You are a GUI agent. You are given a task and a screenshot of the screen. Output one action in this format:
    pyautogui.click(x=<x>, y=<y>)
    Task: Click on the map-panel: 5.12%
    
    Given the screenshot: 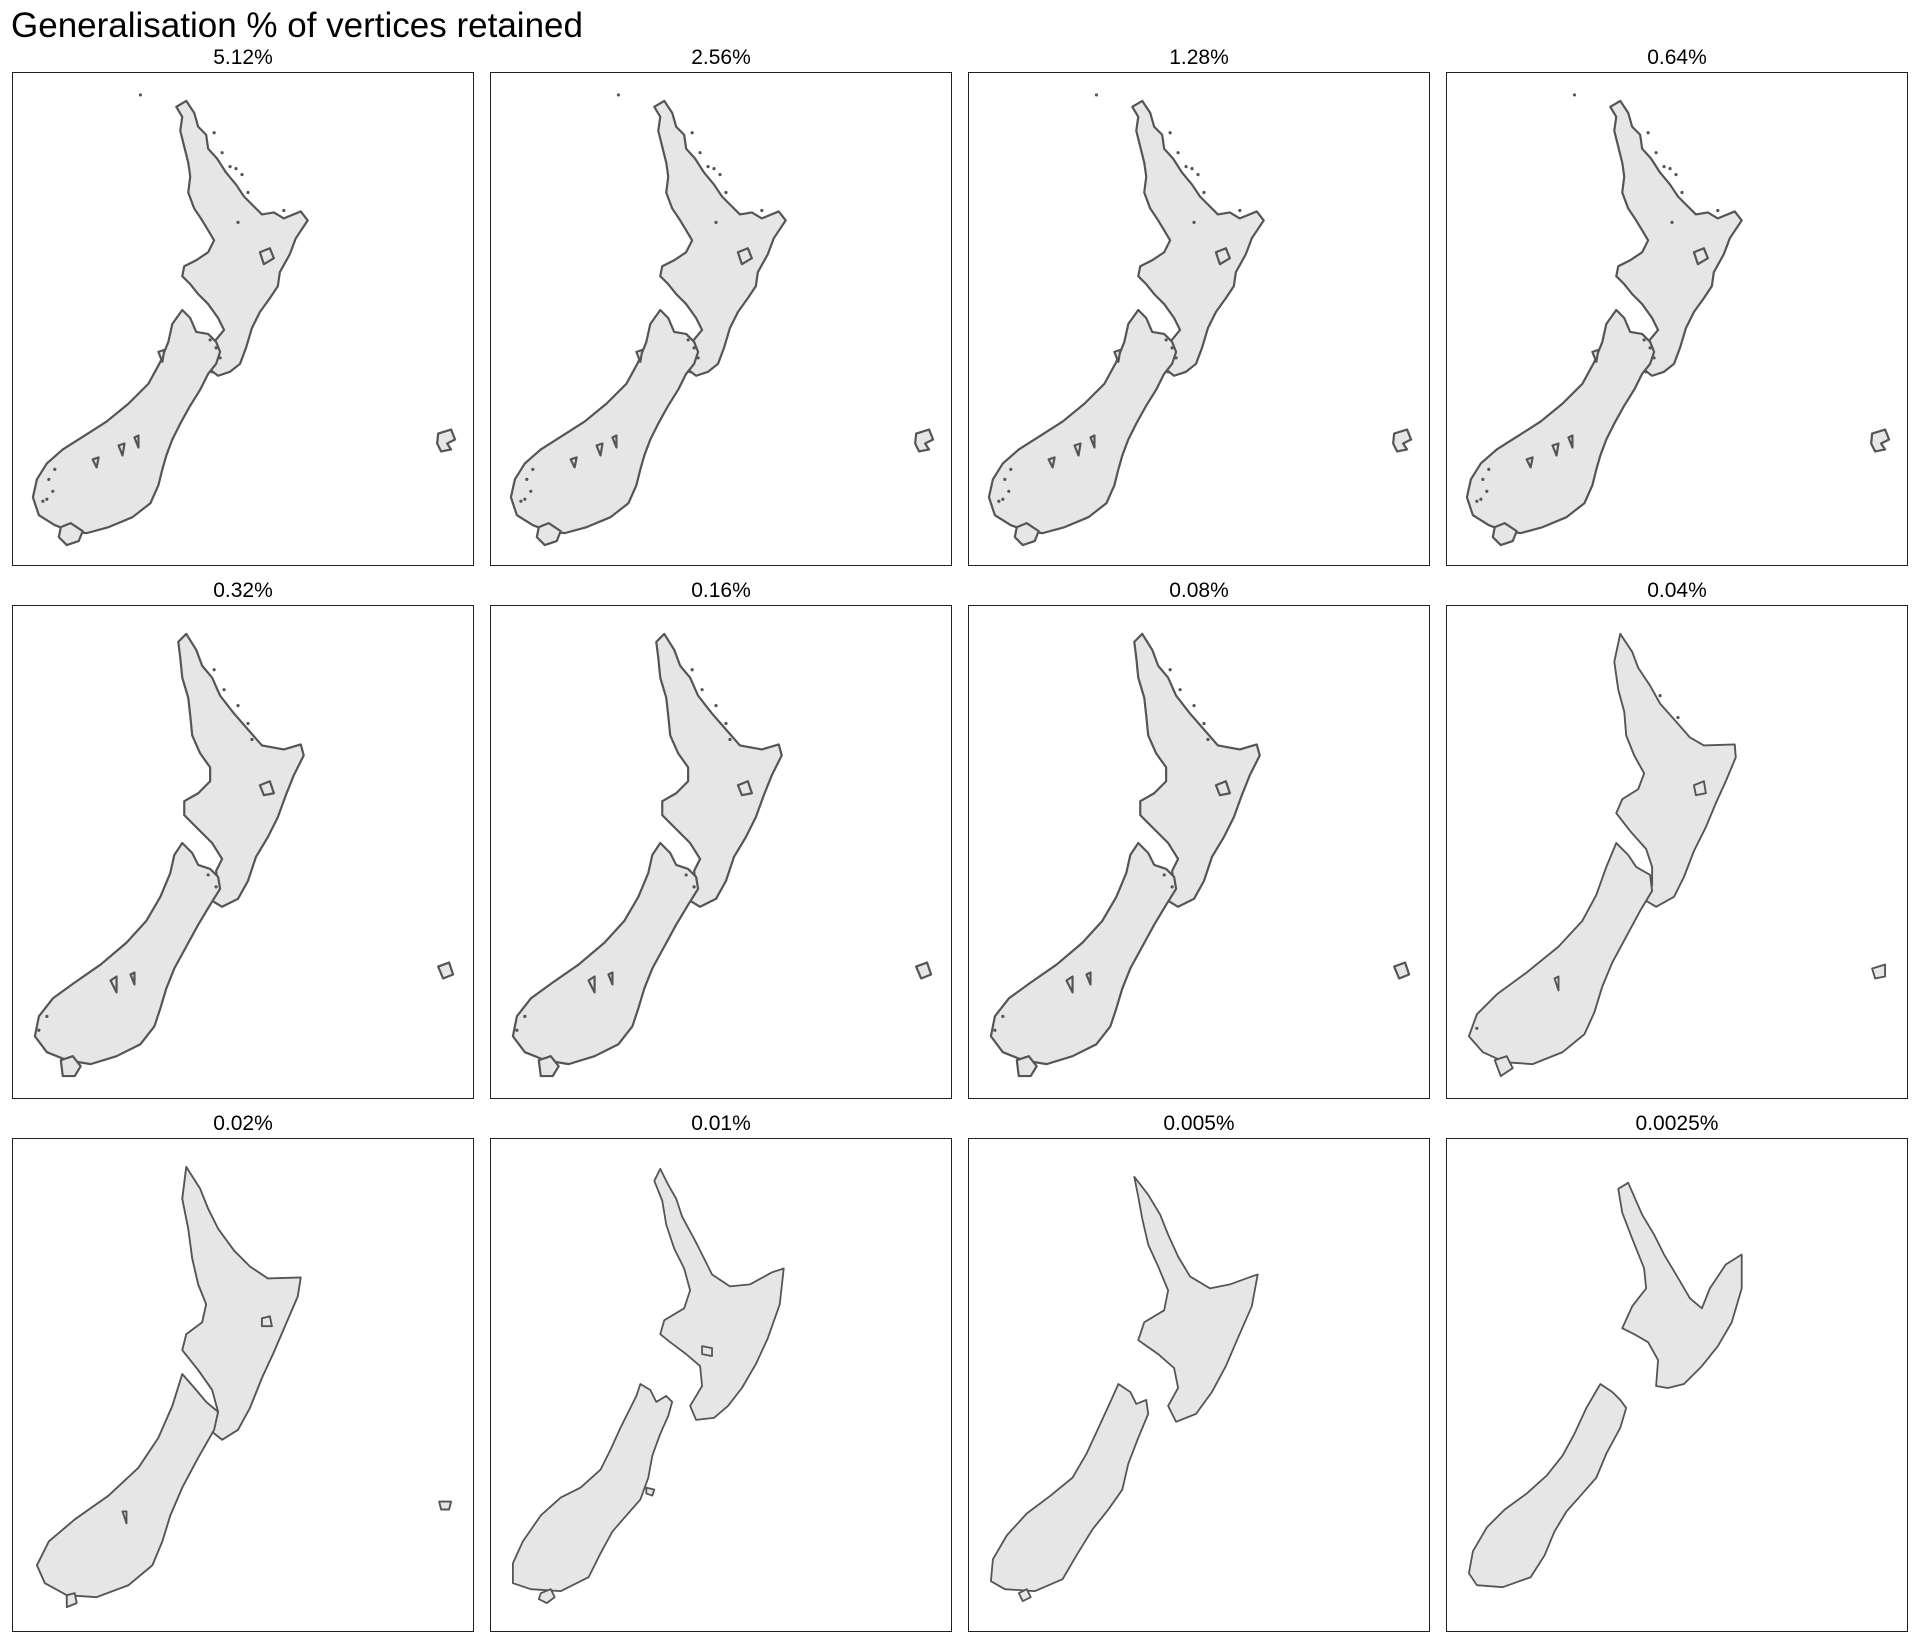 What is the action you would take?
    pyautogui.click(x=243, y=306)
    